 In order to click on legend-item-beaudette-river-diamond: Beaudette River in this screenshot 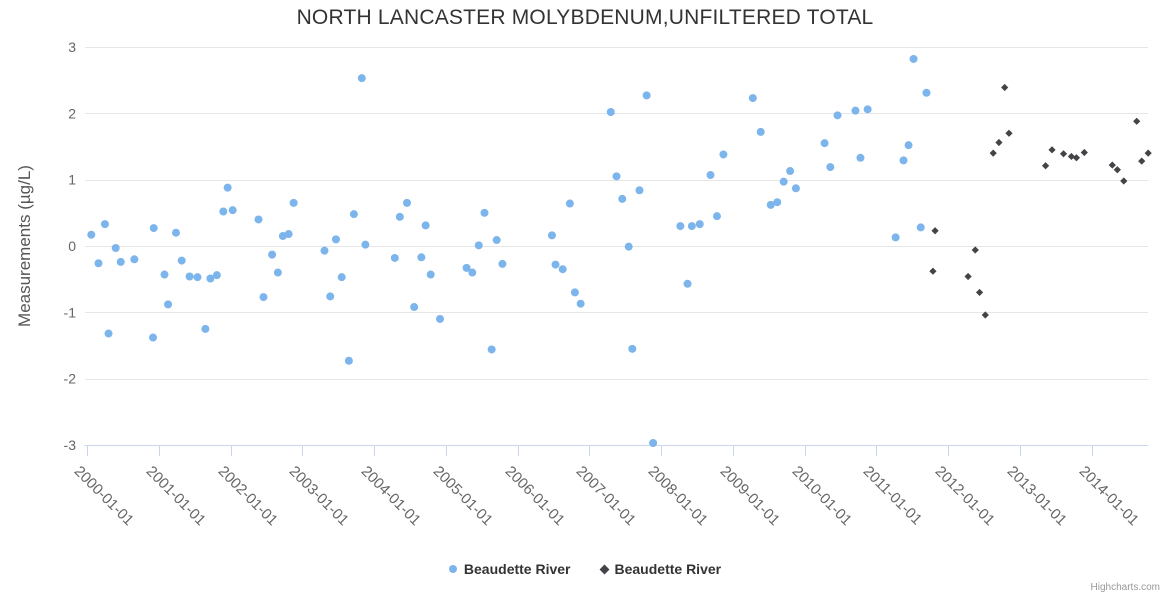, I will do `click(660, 569)`.